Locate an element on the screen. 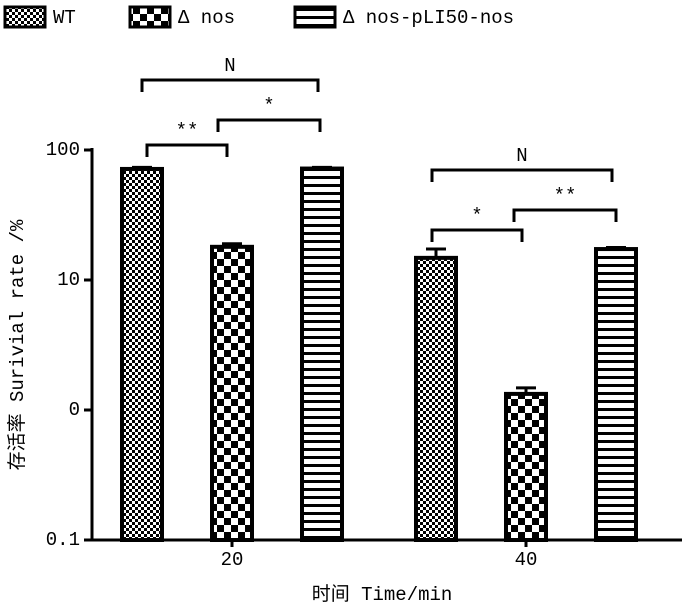 This screenshot has width=700, height=609. y-tick-label: 0 is located at coordinates (74, 410).